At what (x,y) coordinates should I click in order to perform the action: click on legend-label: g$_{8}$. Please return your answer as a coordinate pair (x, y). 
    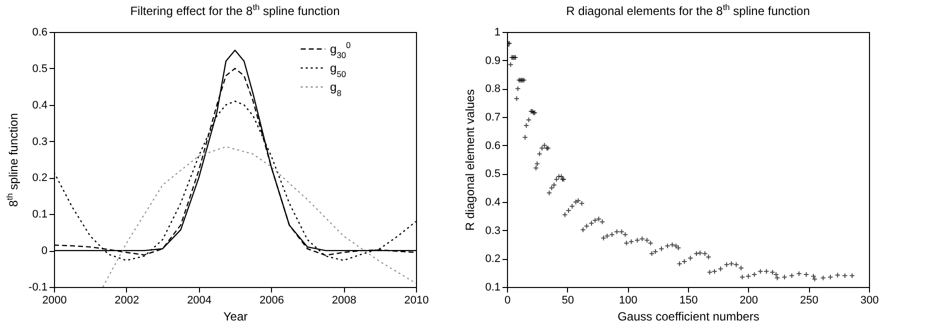
    Looking at the image, I should click on (336, 89).